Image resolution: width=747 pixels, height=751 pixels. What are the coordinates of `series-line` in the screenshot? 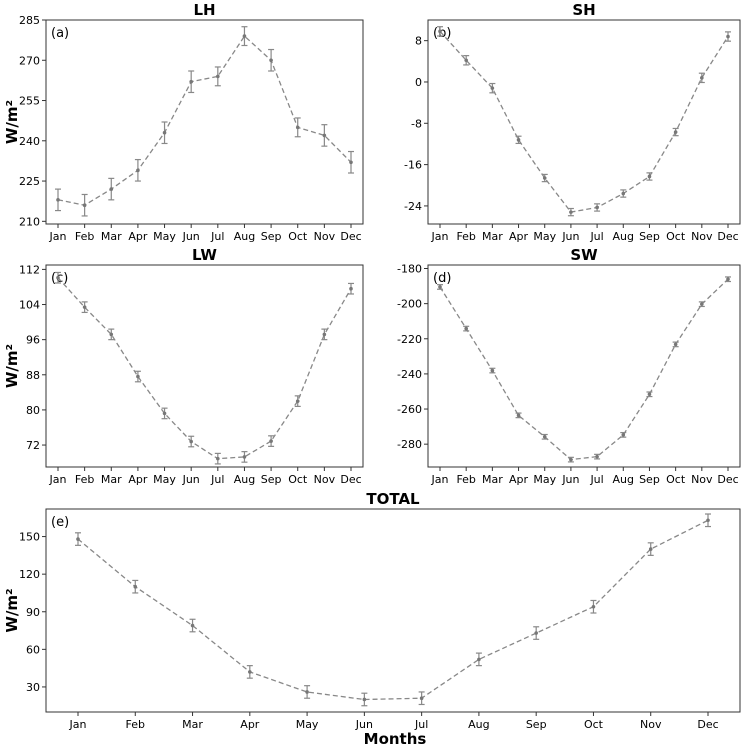 It's located at (204, 368).